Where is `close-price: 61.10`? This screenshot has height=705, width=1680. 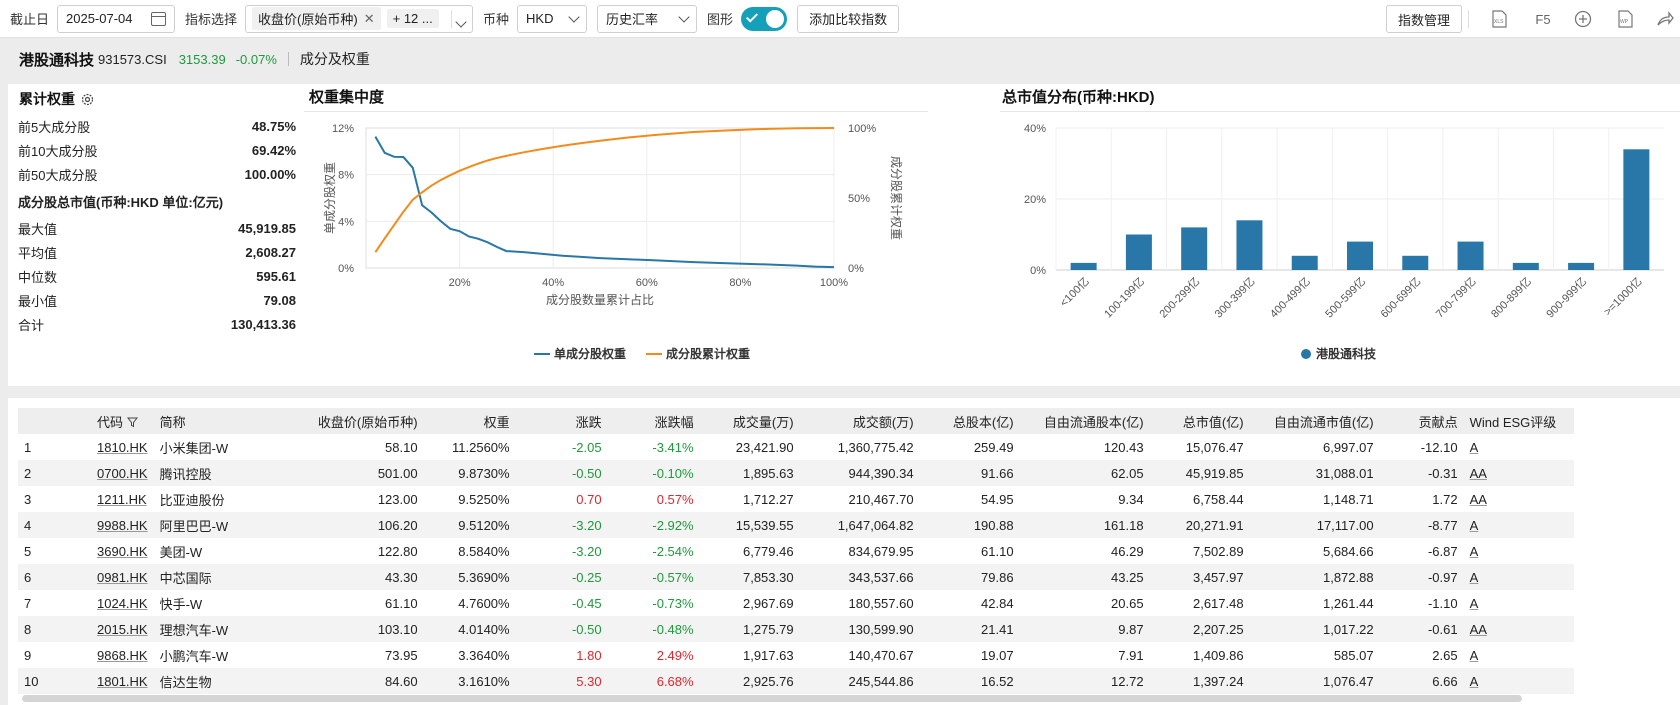
close-price: 61.10 is located at coordinates (401, 603).